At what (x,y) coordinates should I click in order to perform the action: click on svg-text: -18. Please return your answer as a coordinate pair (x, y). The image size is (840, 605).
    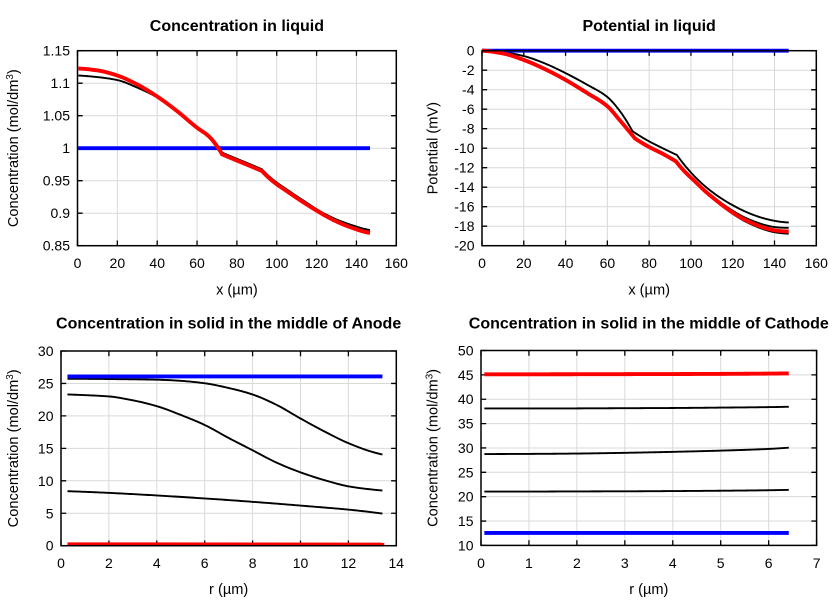
    Looking at the image, I should click on (464, 226).